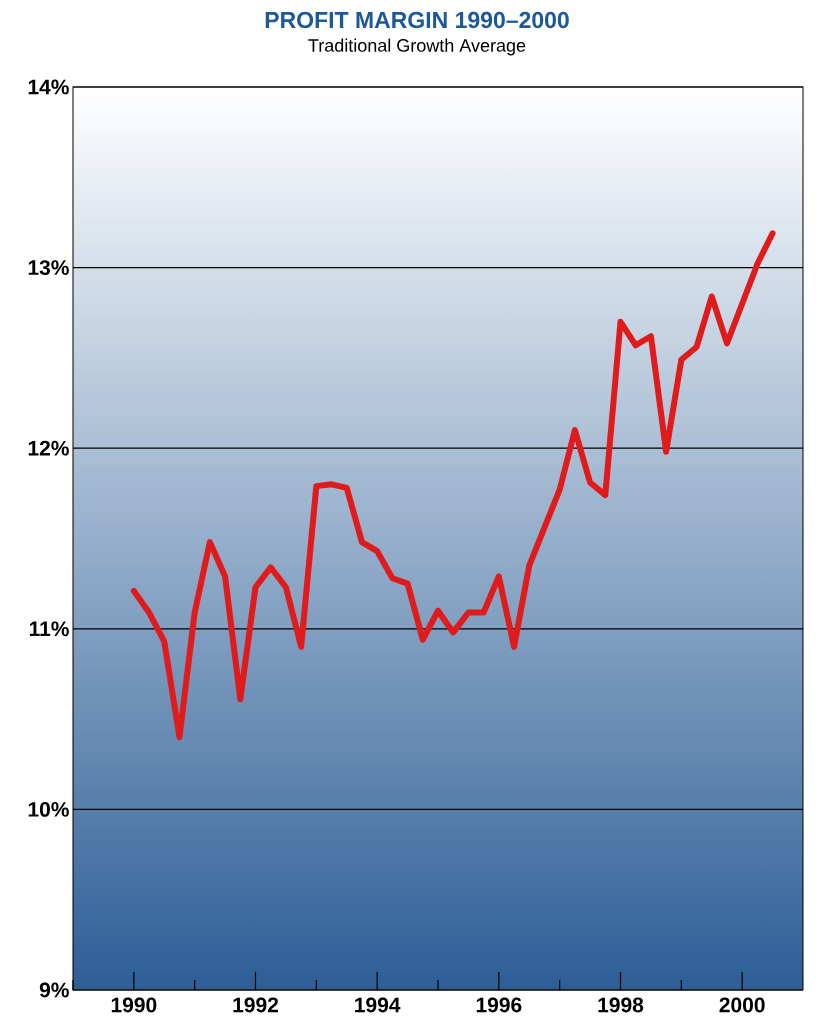  What do you see at coordinates (417, 47) in the screenshot?
I see `chart-subtitle: Traditional Growth Average` at bounding box center [417, 47].